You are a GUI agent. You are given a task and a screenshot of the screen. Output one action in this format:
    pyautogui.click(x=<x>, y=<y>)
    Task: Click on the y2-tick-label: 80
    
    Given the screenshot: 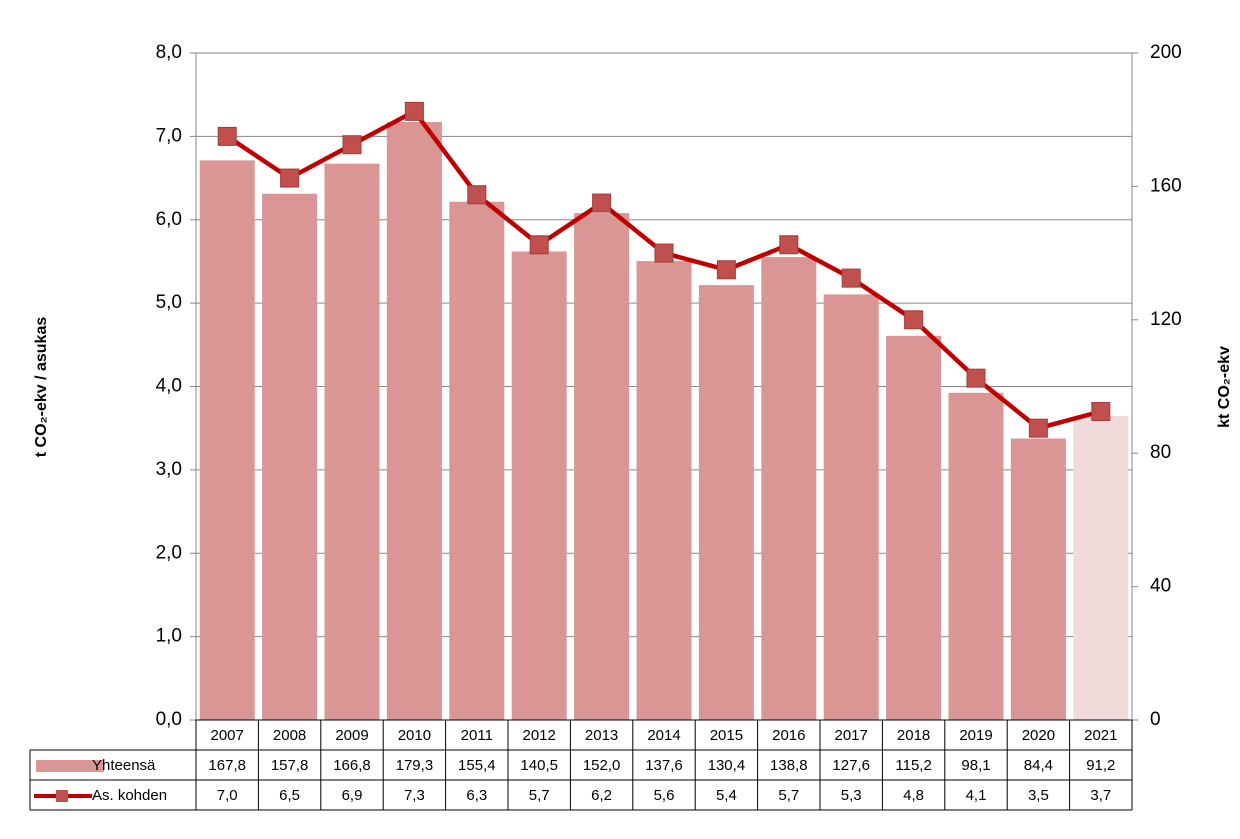 What is the action you would take?
    pyautogui.click(x=1160, y=452)
    